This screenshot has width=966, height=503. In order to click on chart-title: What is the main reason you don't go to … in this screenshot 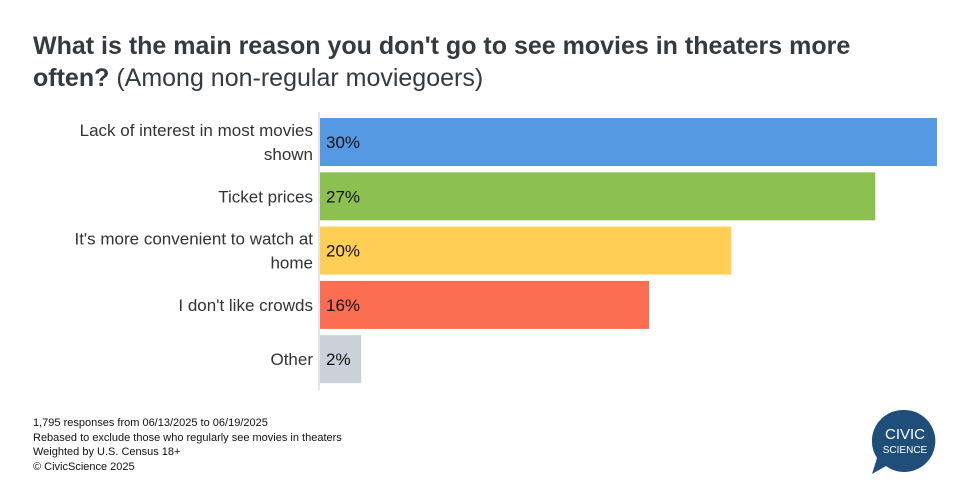, I will do `click(483, 62)`.